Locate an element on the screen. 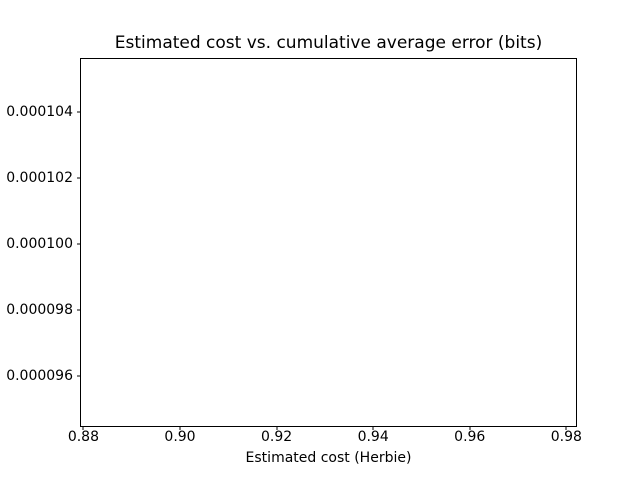 Image resolution: width=640 pixels, height=480 pixels. y-tick-label: 0.000102 is located at coordinates (39, 177).